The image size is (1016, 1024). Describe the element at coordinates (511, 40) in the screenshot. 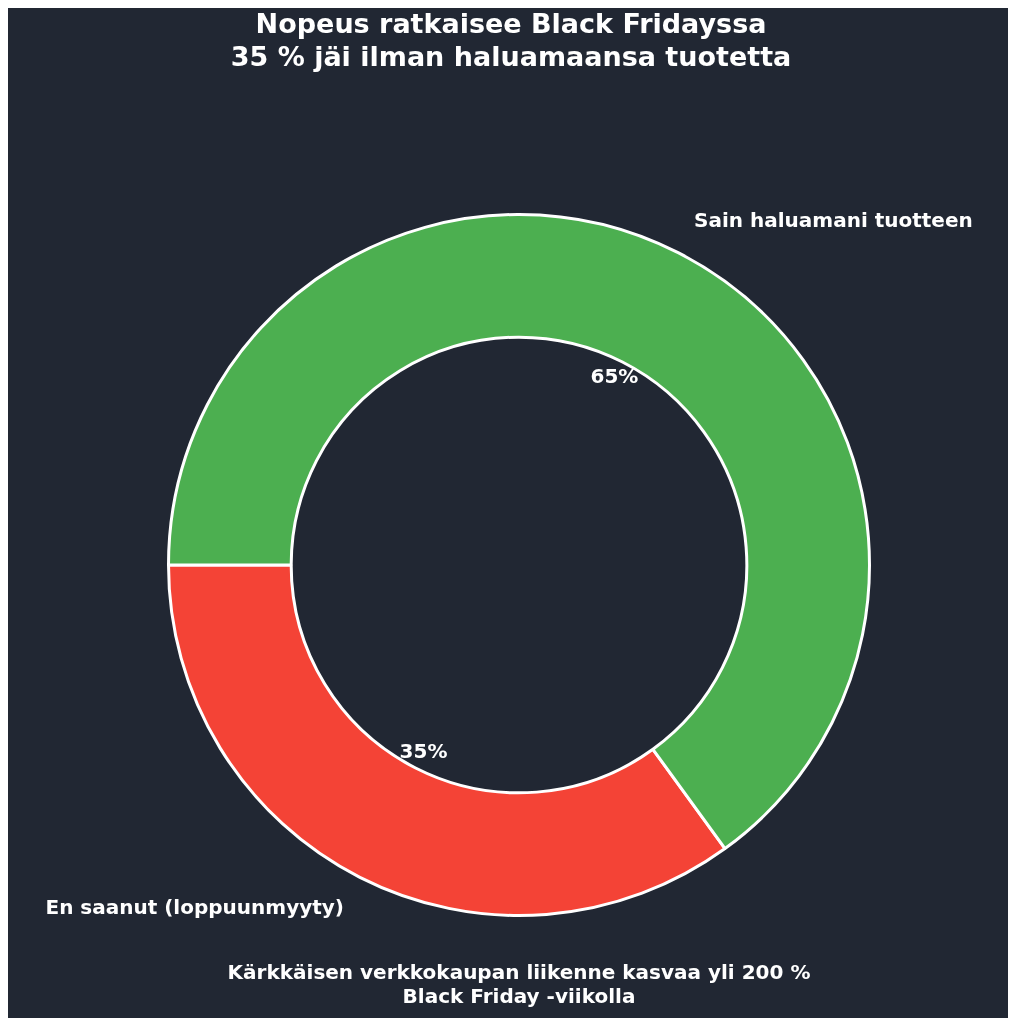

I see `chart-title: Nopeus ratkaisee Black Fridayssa 35 % jäi ilman haluamaansa tuotetta` at that location.